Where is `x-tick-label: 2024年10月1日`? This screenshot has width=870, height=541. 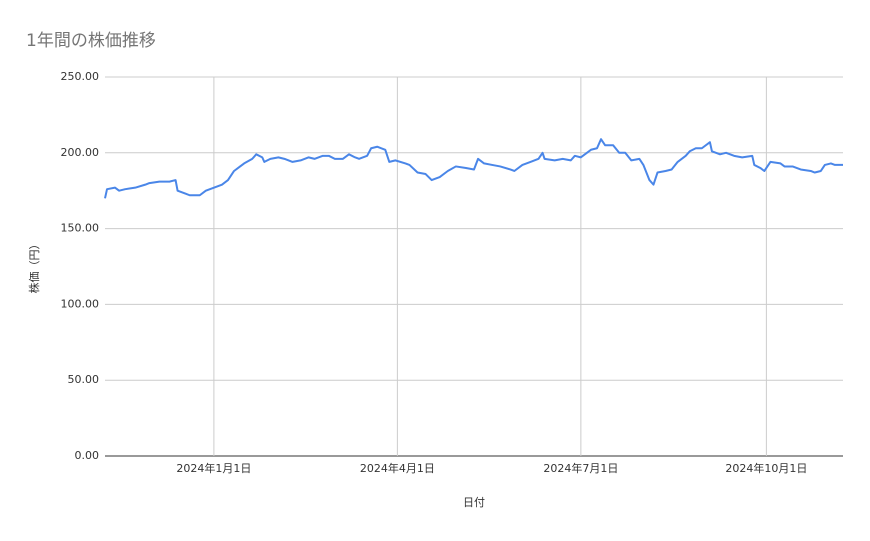 x-tick-label: 2024年10月1日 is located at coordinates (766, 468).